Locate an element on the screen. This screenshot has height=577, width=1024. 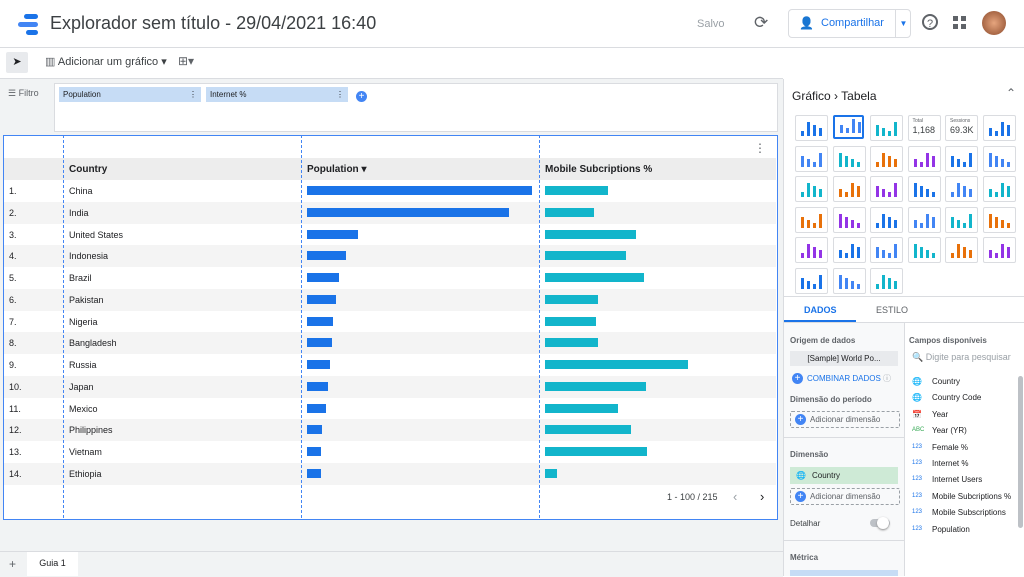
table-menu: ⋮ is located at coordinates (760, 148).